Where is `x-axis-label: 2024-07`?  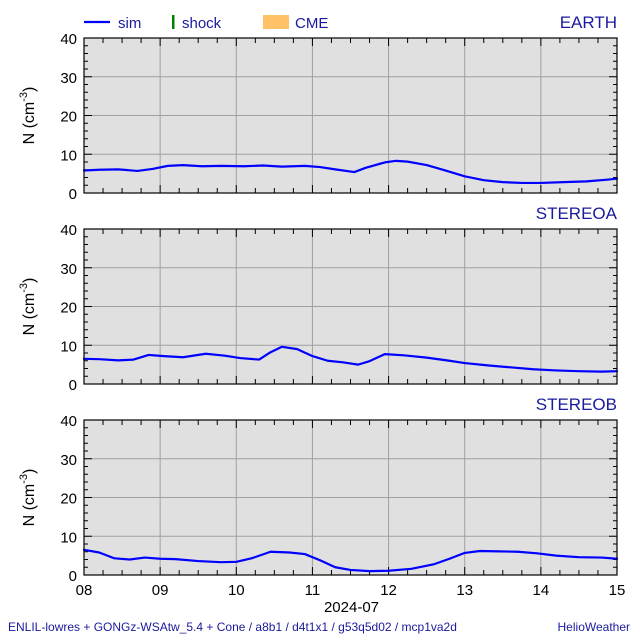
x-axis-label: 2024-07 is located at coordinates (351, 607).